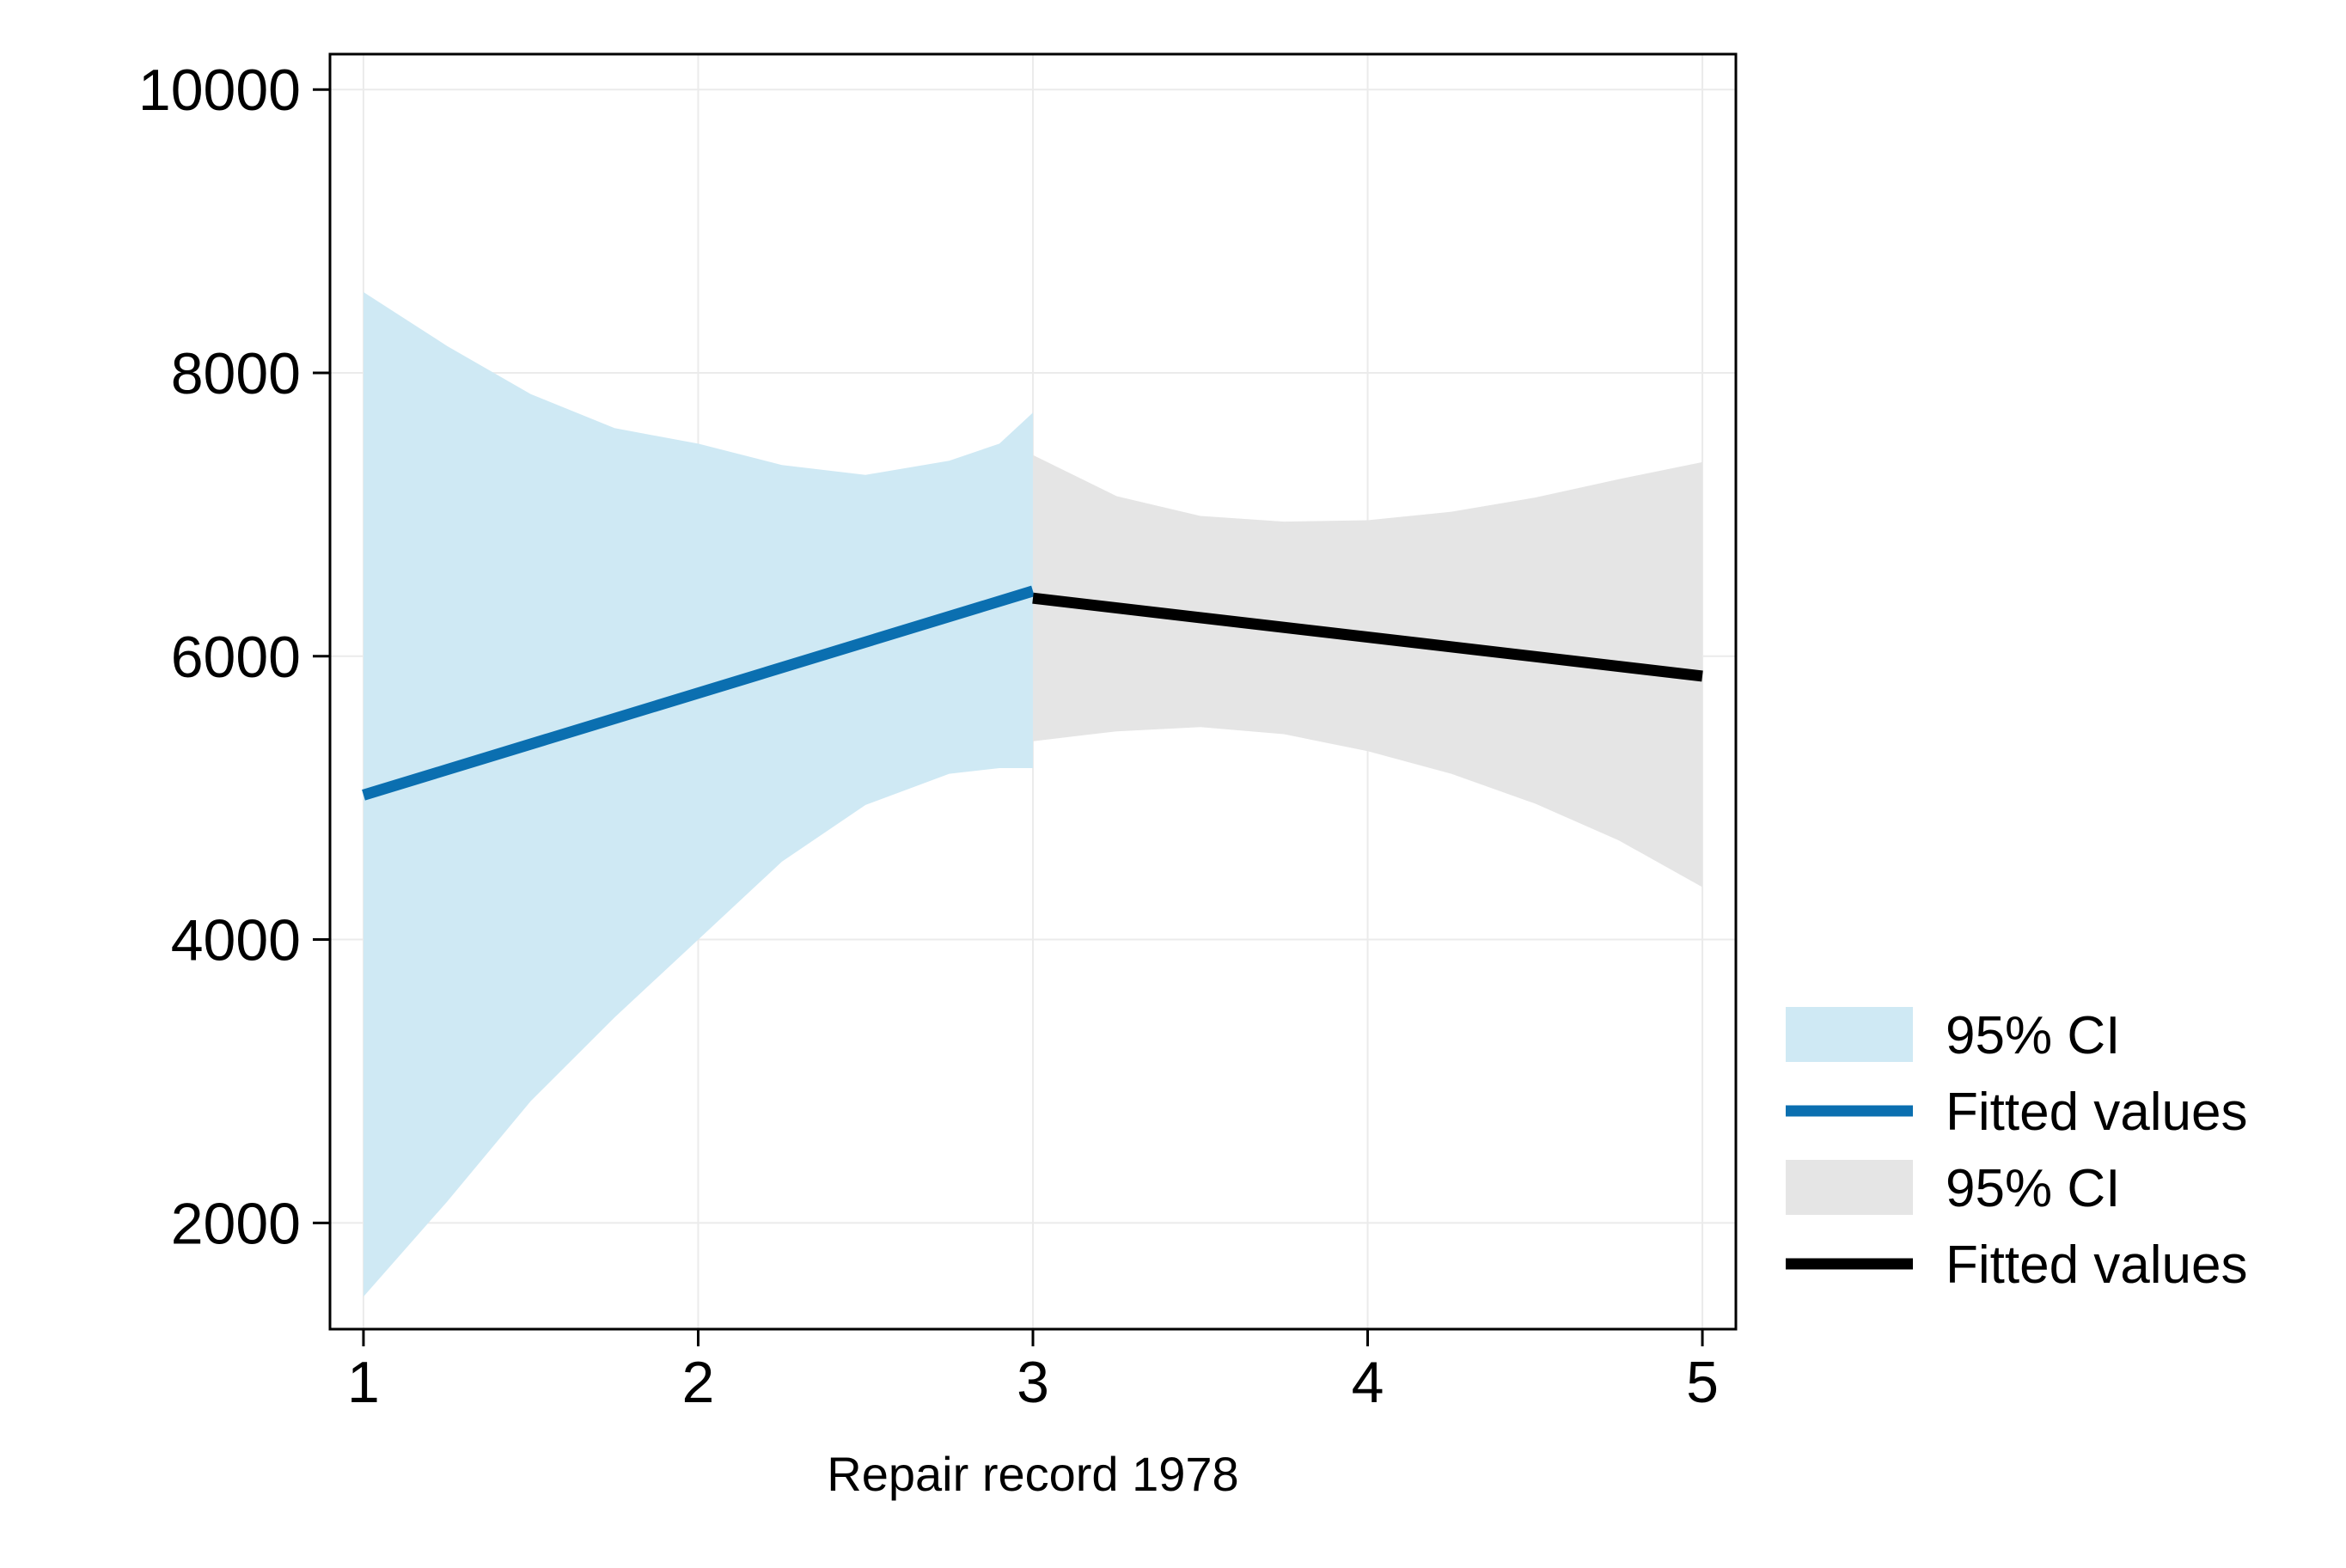 This screenshot has width=2346, height=1568. Describe the element at coordinates (1368, 1382) in the screenshot. I see `x-tick-label: 4` at that location.